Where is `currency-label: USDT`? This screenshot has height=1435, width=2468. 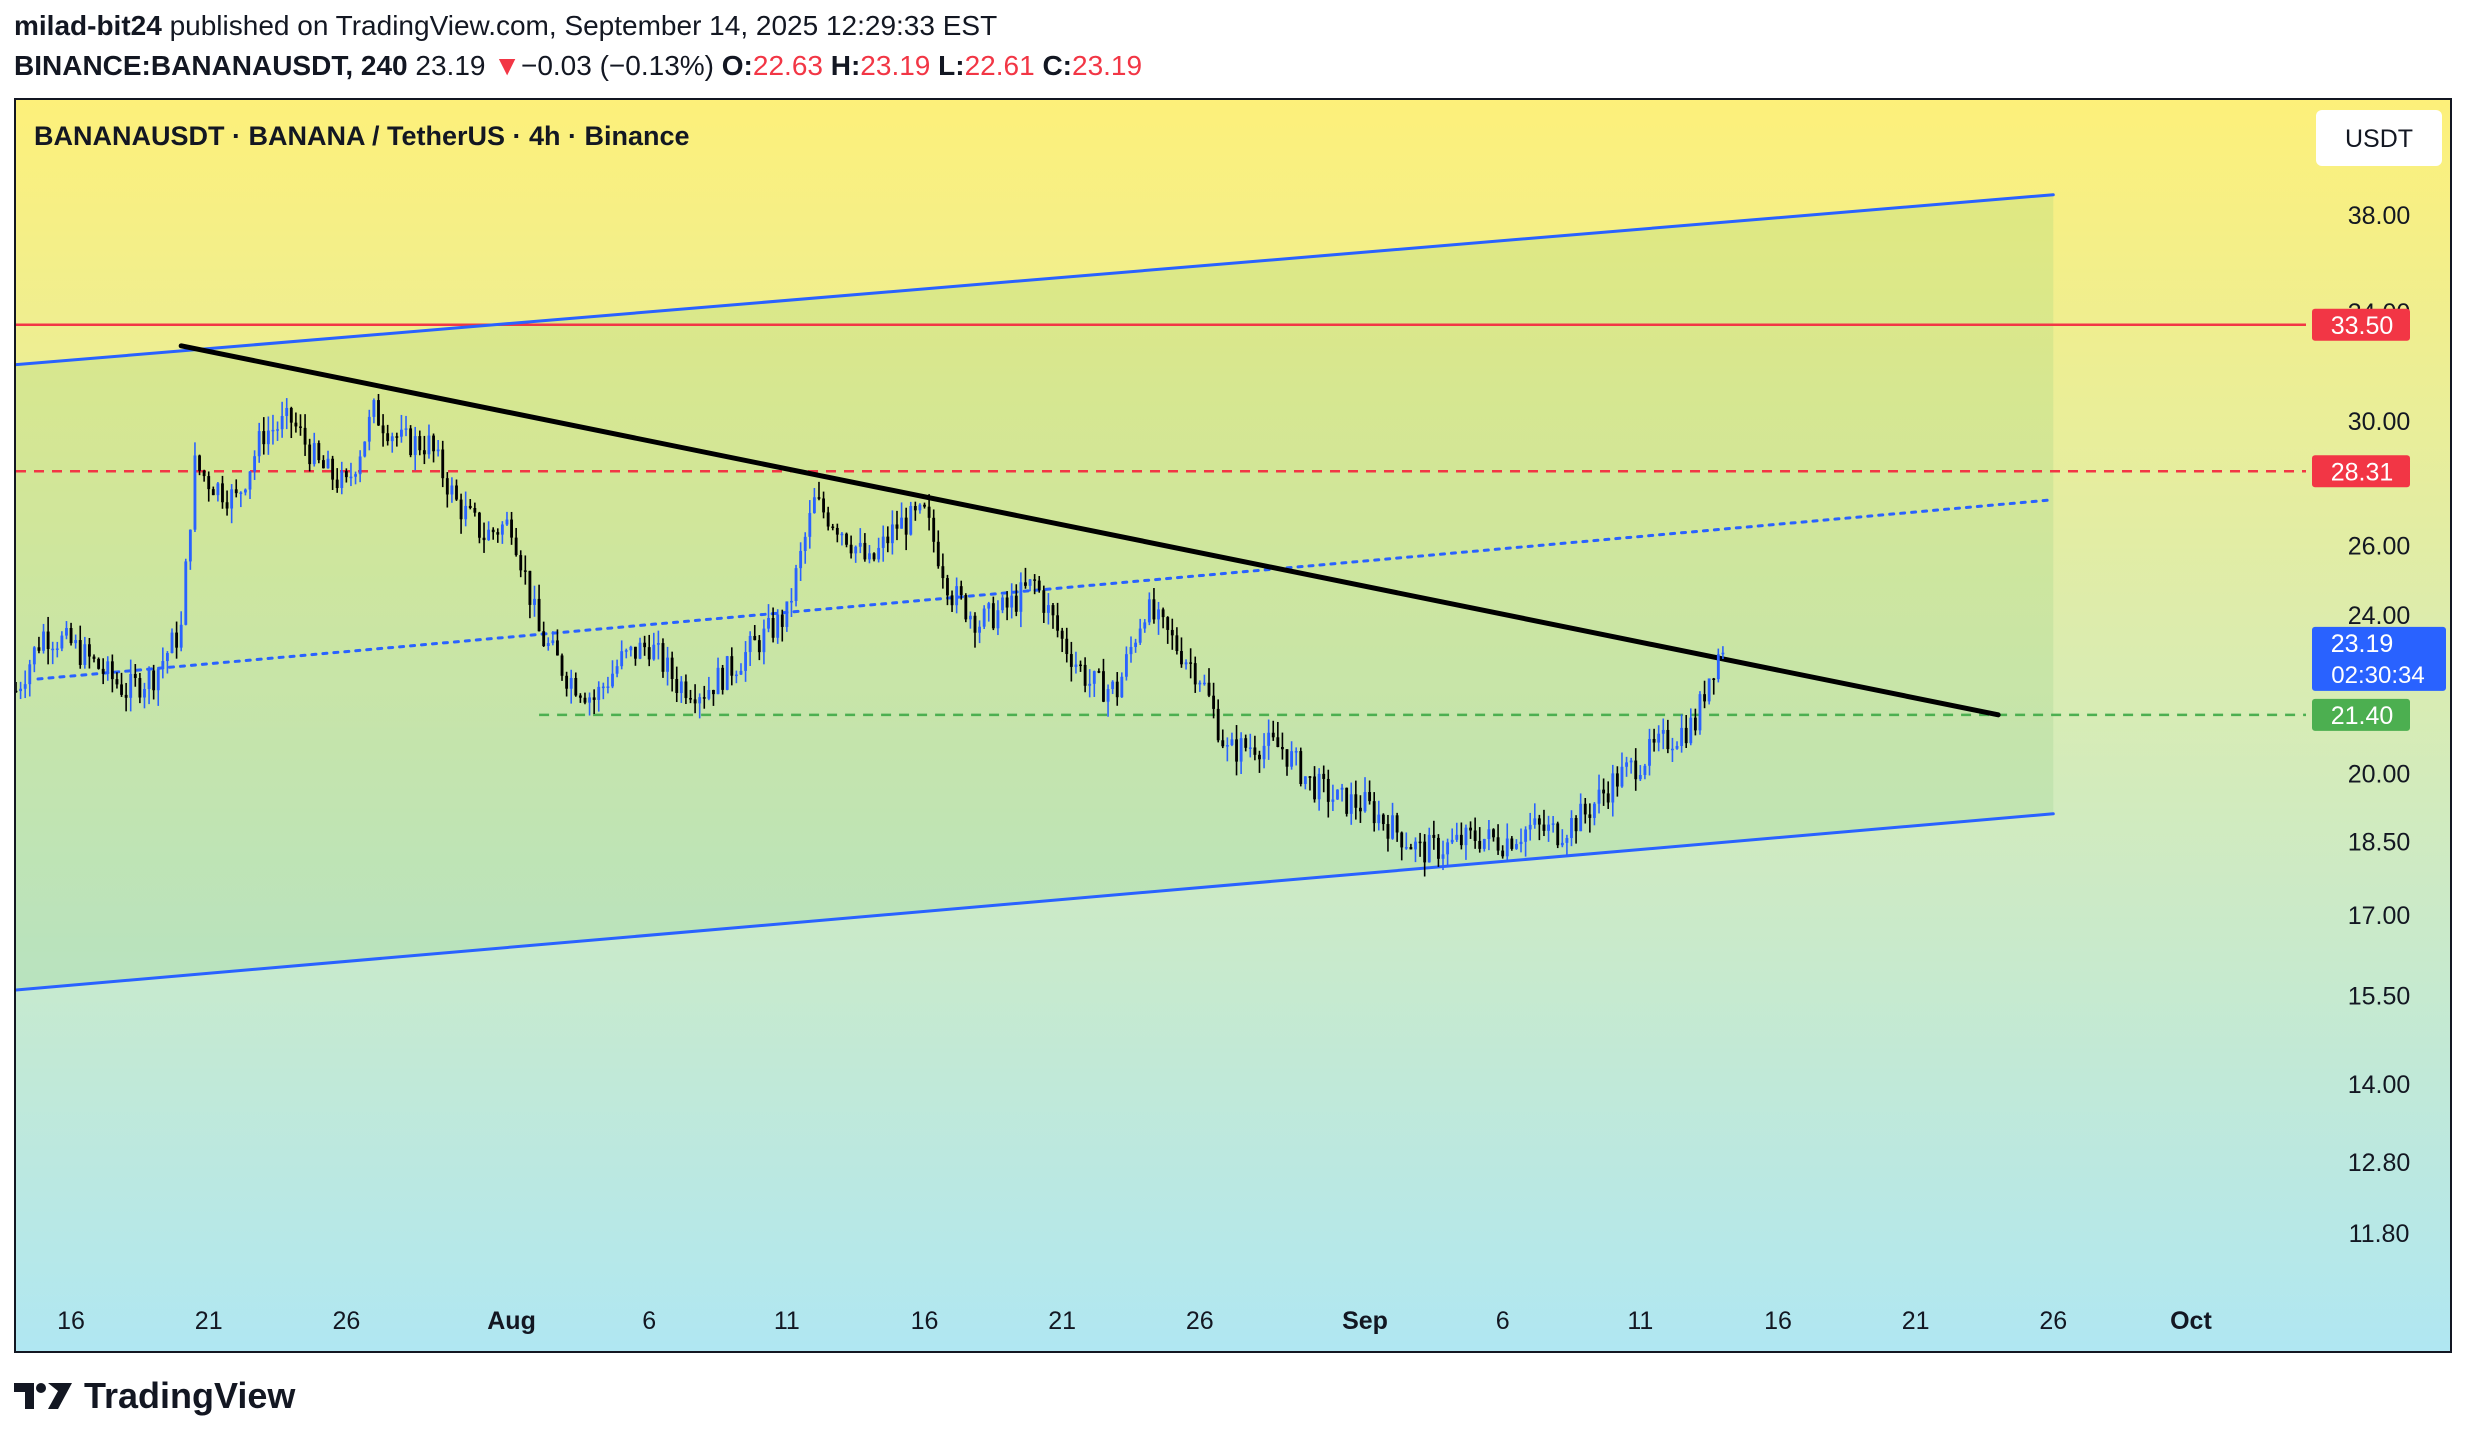
currency-label: USDT is located at coordinates (2379, 139).